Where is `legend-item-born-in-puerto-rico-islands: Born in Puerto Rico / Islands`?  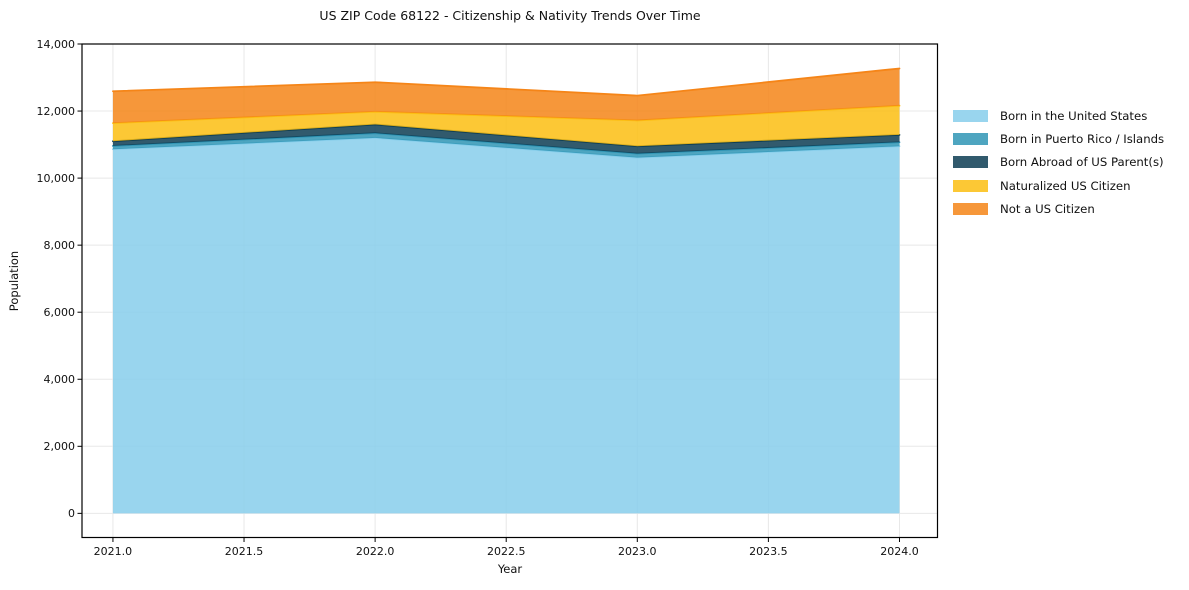 legend-item-born-in-puerto-rico-islands: Born in Puerto Rico / Islands is located at coordinates (1058, 138).